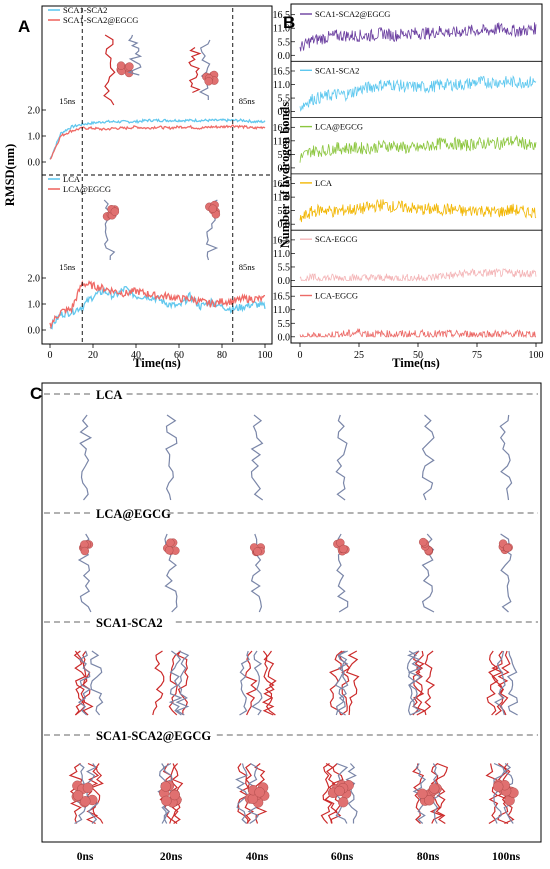  Describe the element at coordinates (336, 239) in the screenshot. I see `legend-label: SCA-EGCG` at that location.